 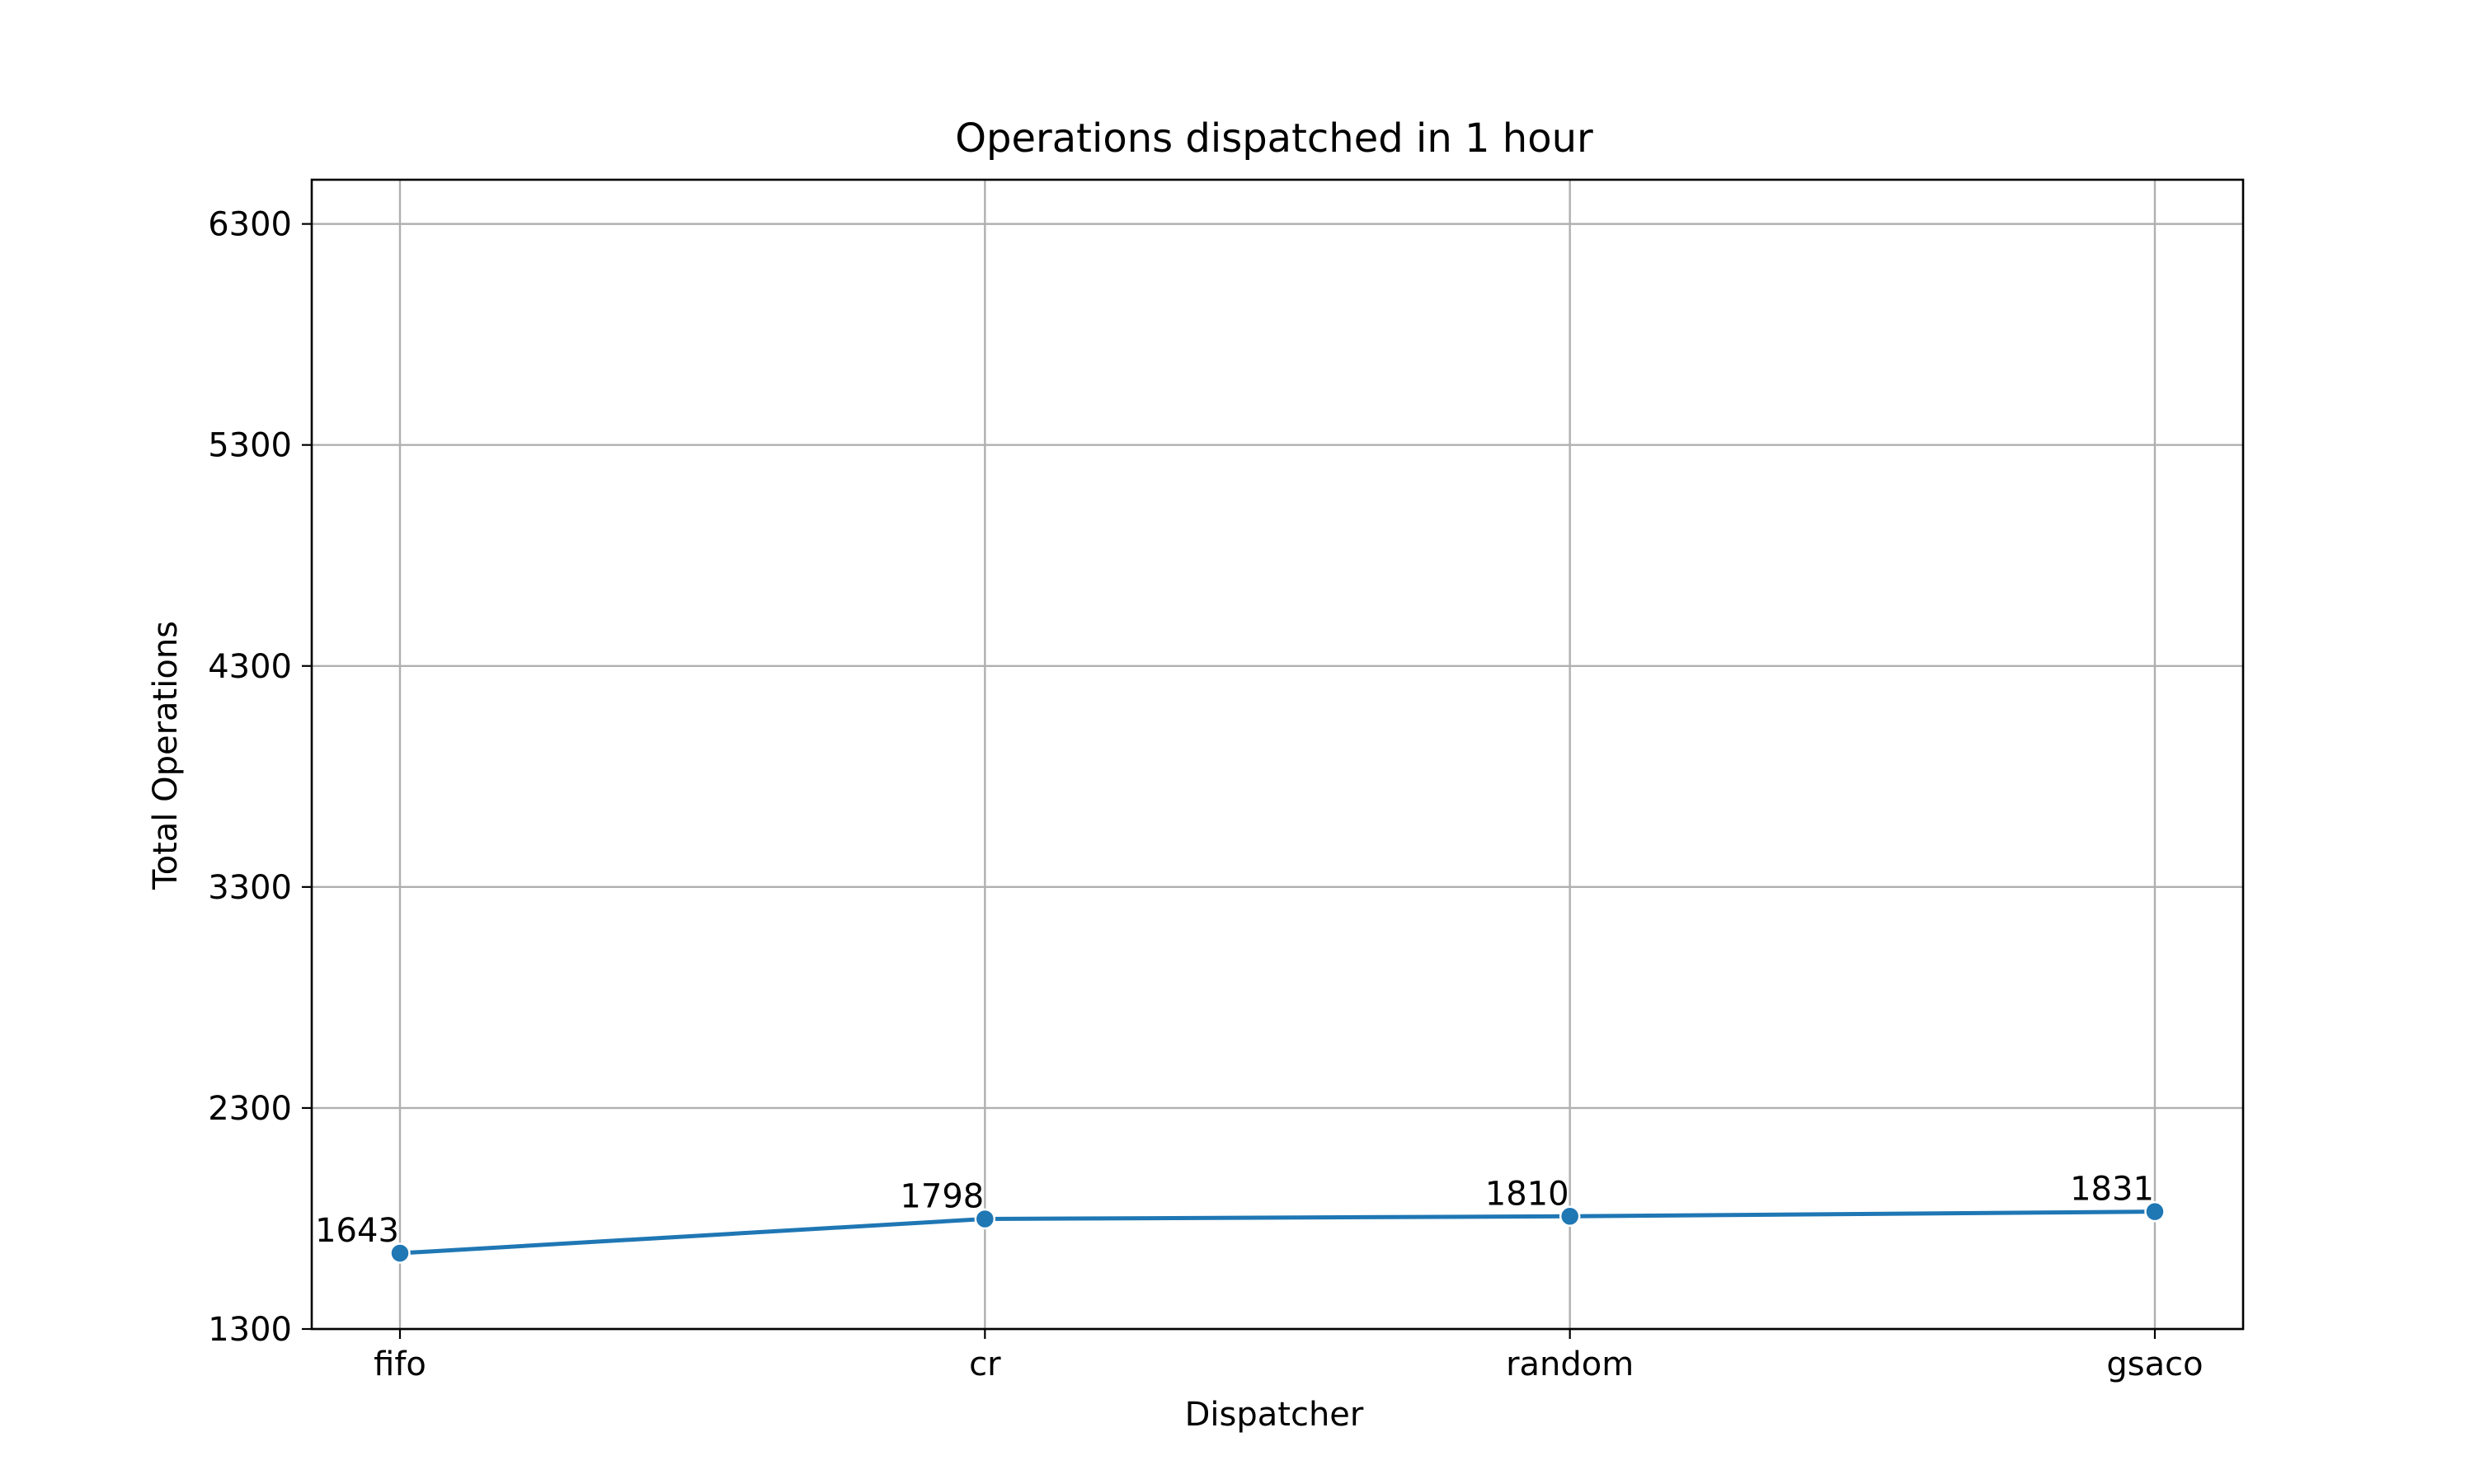 I want to click on y-tick-label: 5300, so click(x=250, y=446).